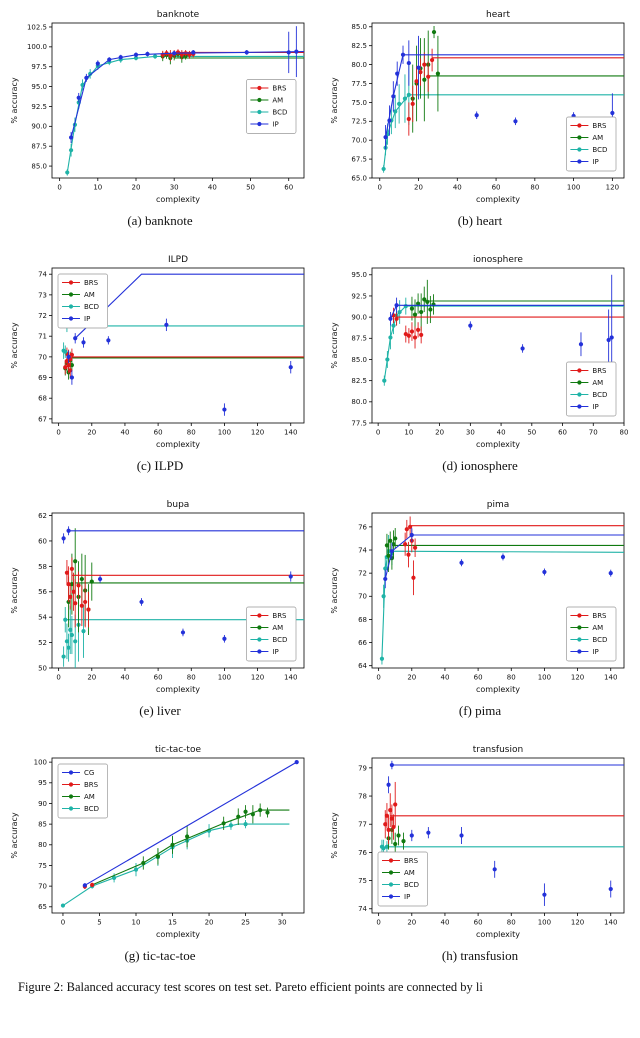  I want to click on legend-label: IP, so click(407, 897).